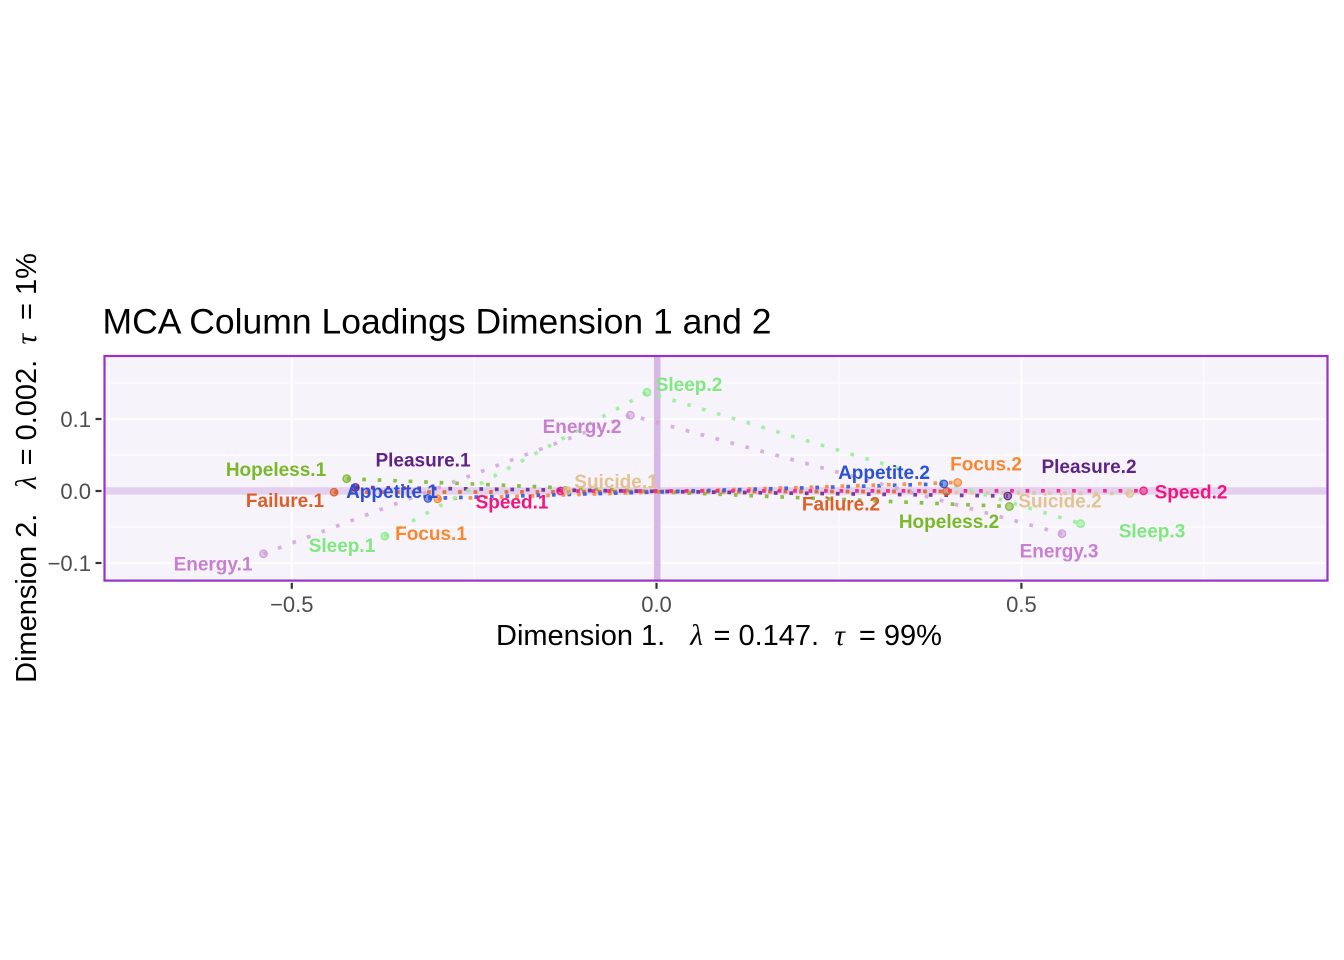  What do you see at coordinates (1152, 532) in the screenshot?
I see `svg-text: Sleep.3` at bounding box center [1152, 532].